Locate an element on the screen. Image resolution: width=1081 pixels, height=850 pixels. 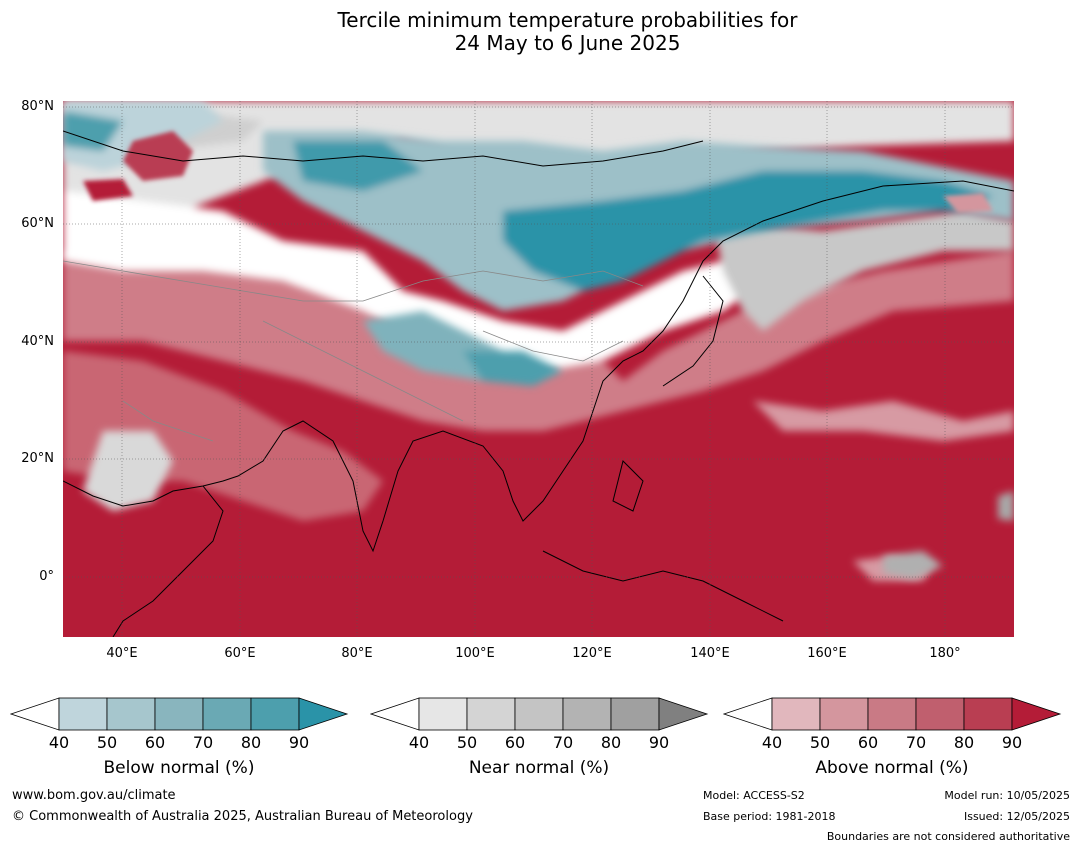
lon-label-180: 180° is located at coordinates (945, 653).